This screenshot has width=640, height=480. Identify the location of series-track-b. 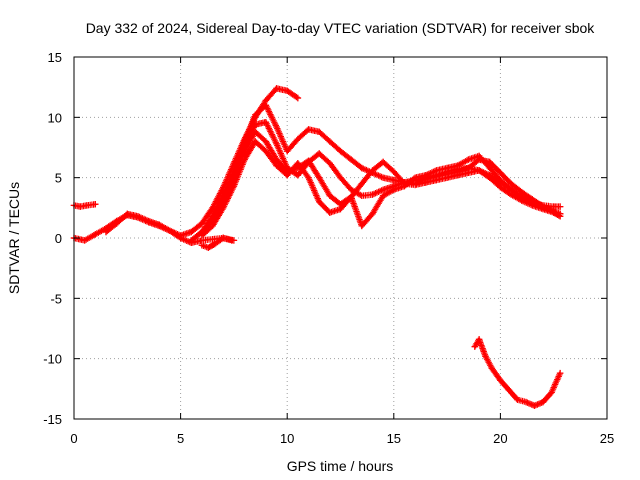
(84, 205).